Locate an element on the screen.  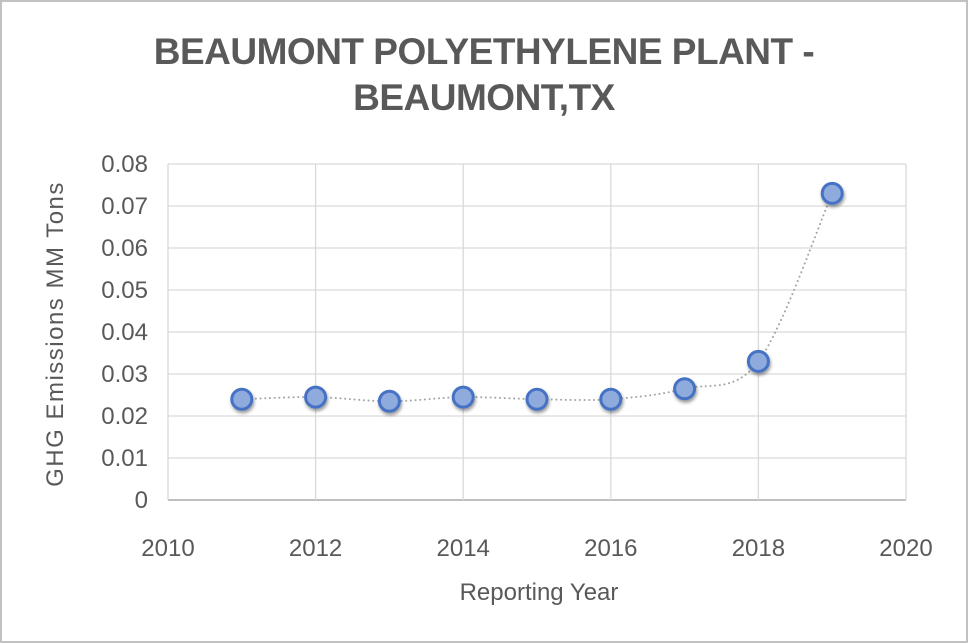
y-tick-label-0.08: 0.08 is located at coordinates (124, 164).